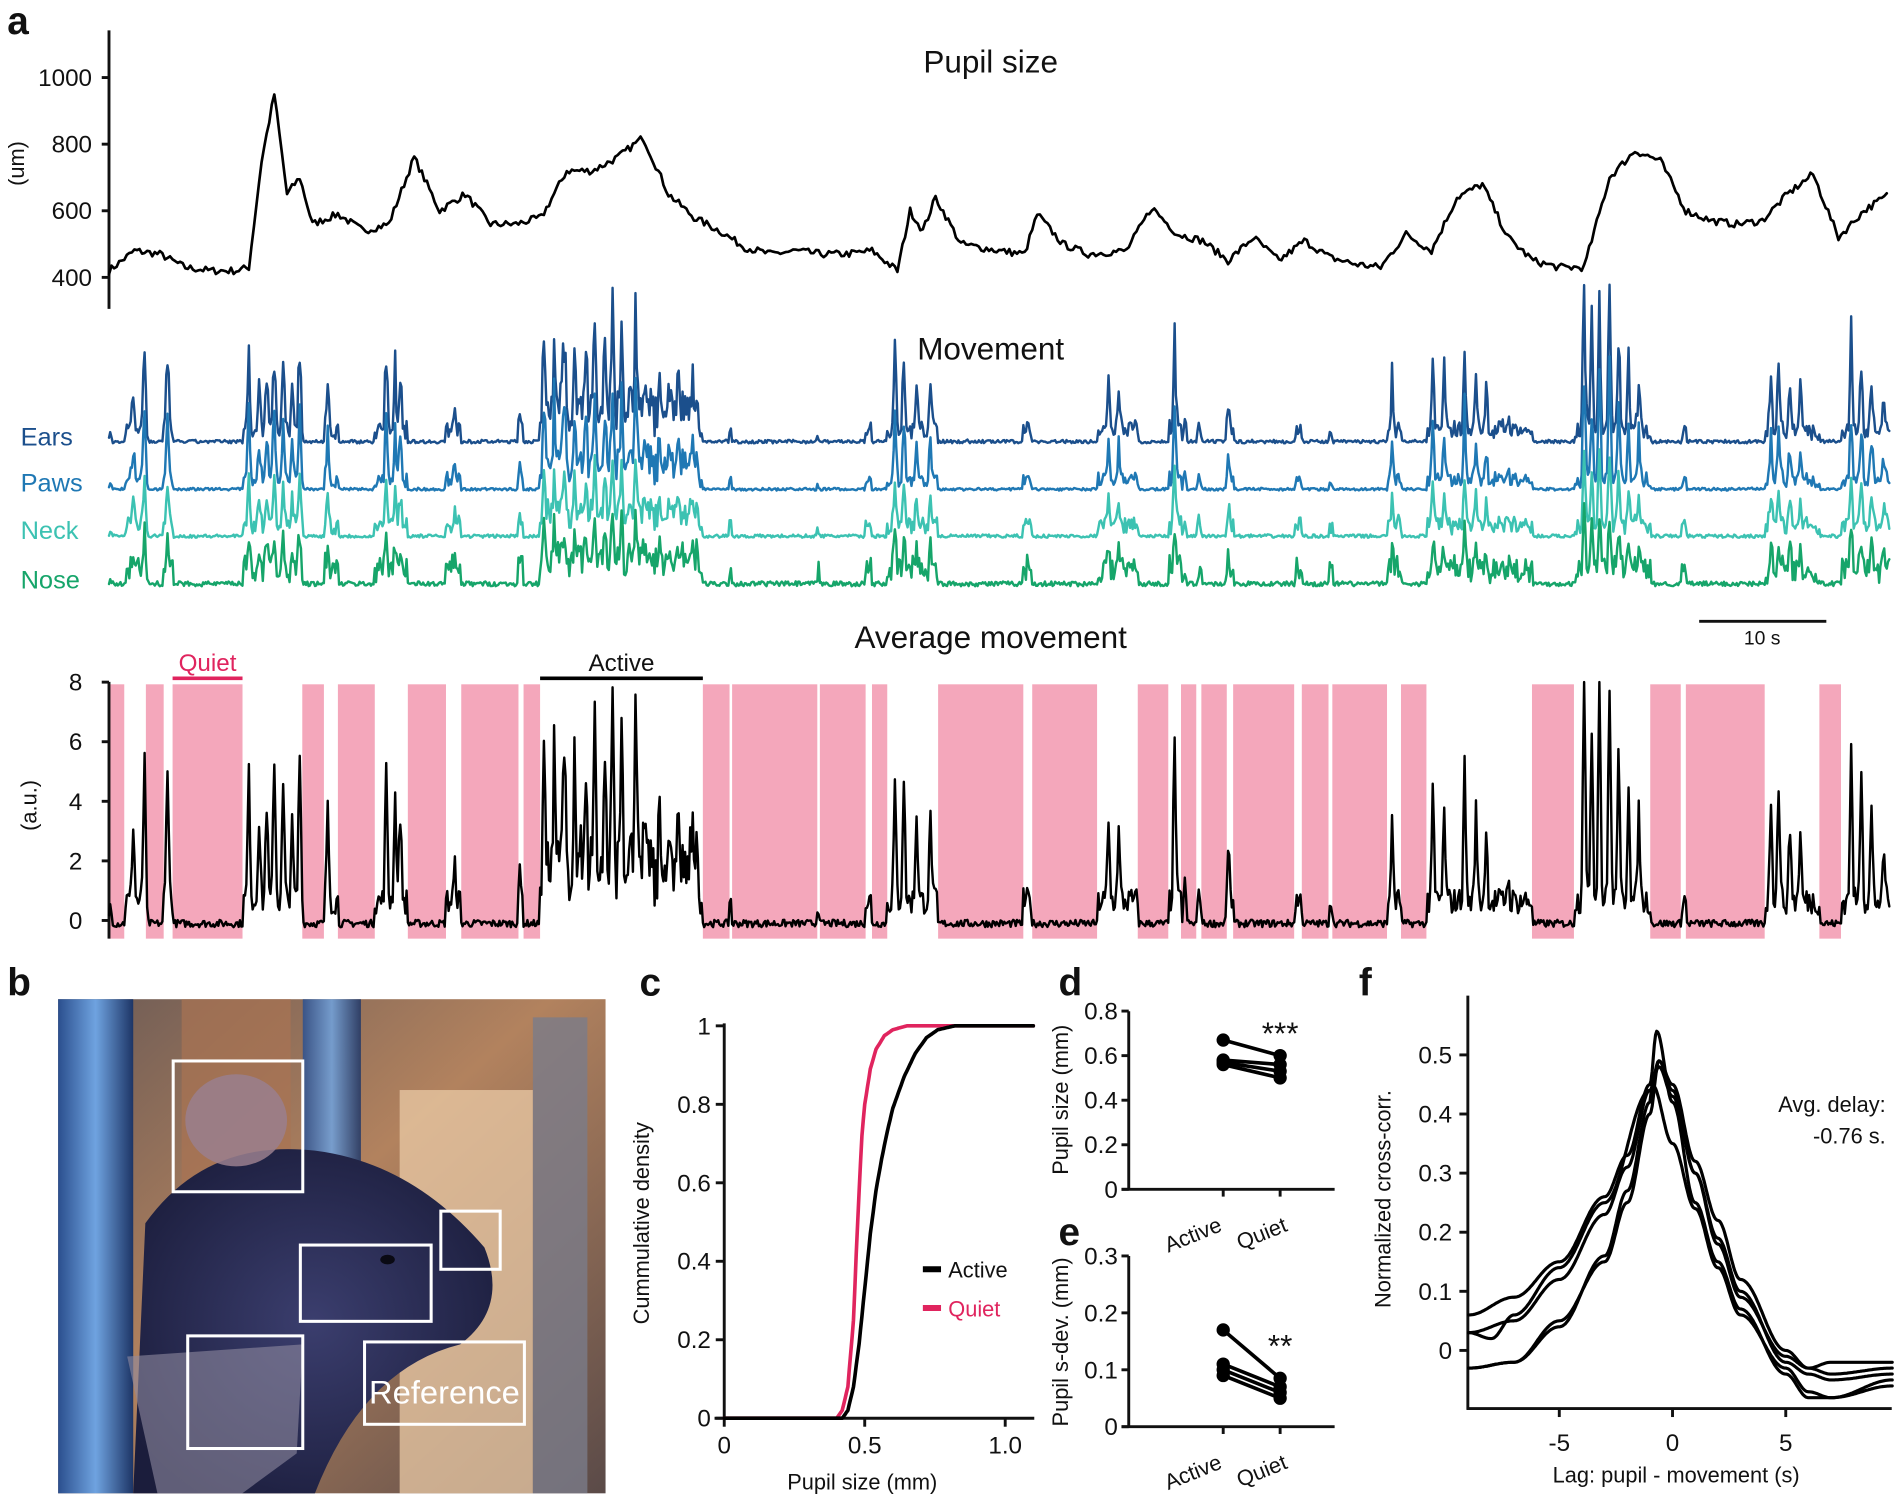 This screenshot has width=1899, height=1497. I want to click on panel-label-a: a, so click(18, 21).